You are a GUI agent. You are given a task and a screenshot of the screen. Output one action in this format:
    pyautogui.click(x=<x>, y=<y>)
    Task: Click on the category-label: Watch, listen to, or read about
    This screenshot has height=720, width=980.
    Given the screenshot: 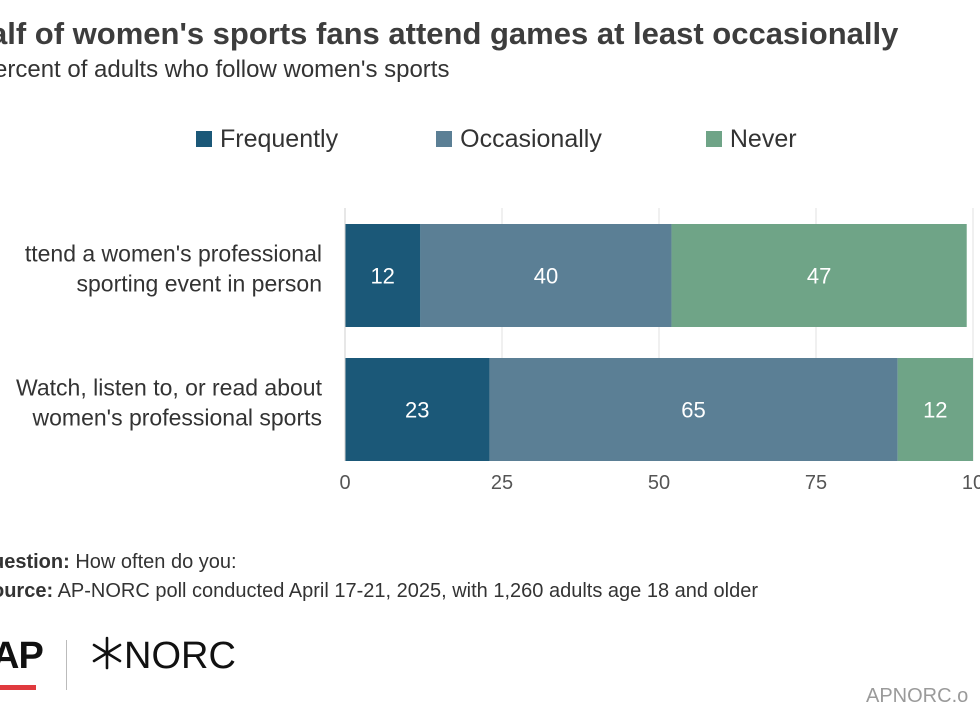 What is the action you would take?
    pyautogui.click(x=169, y=388)
    